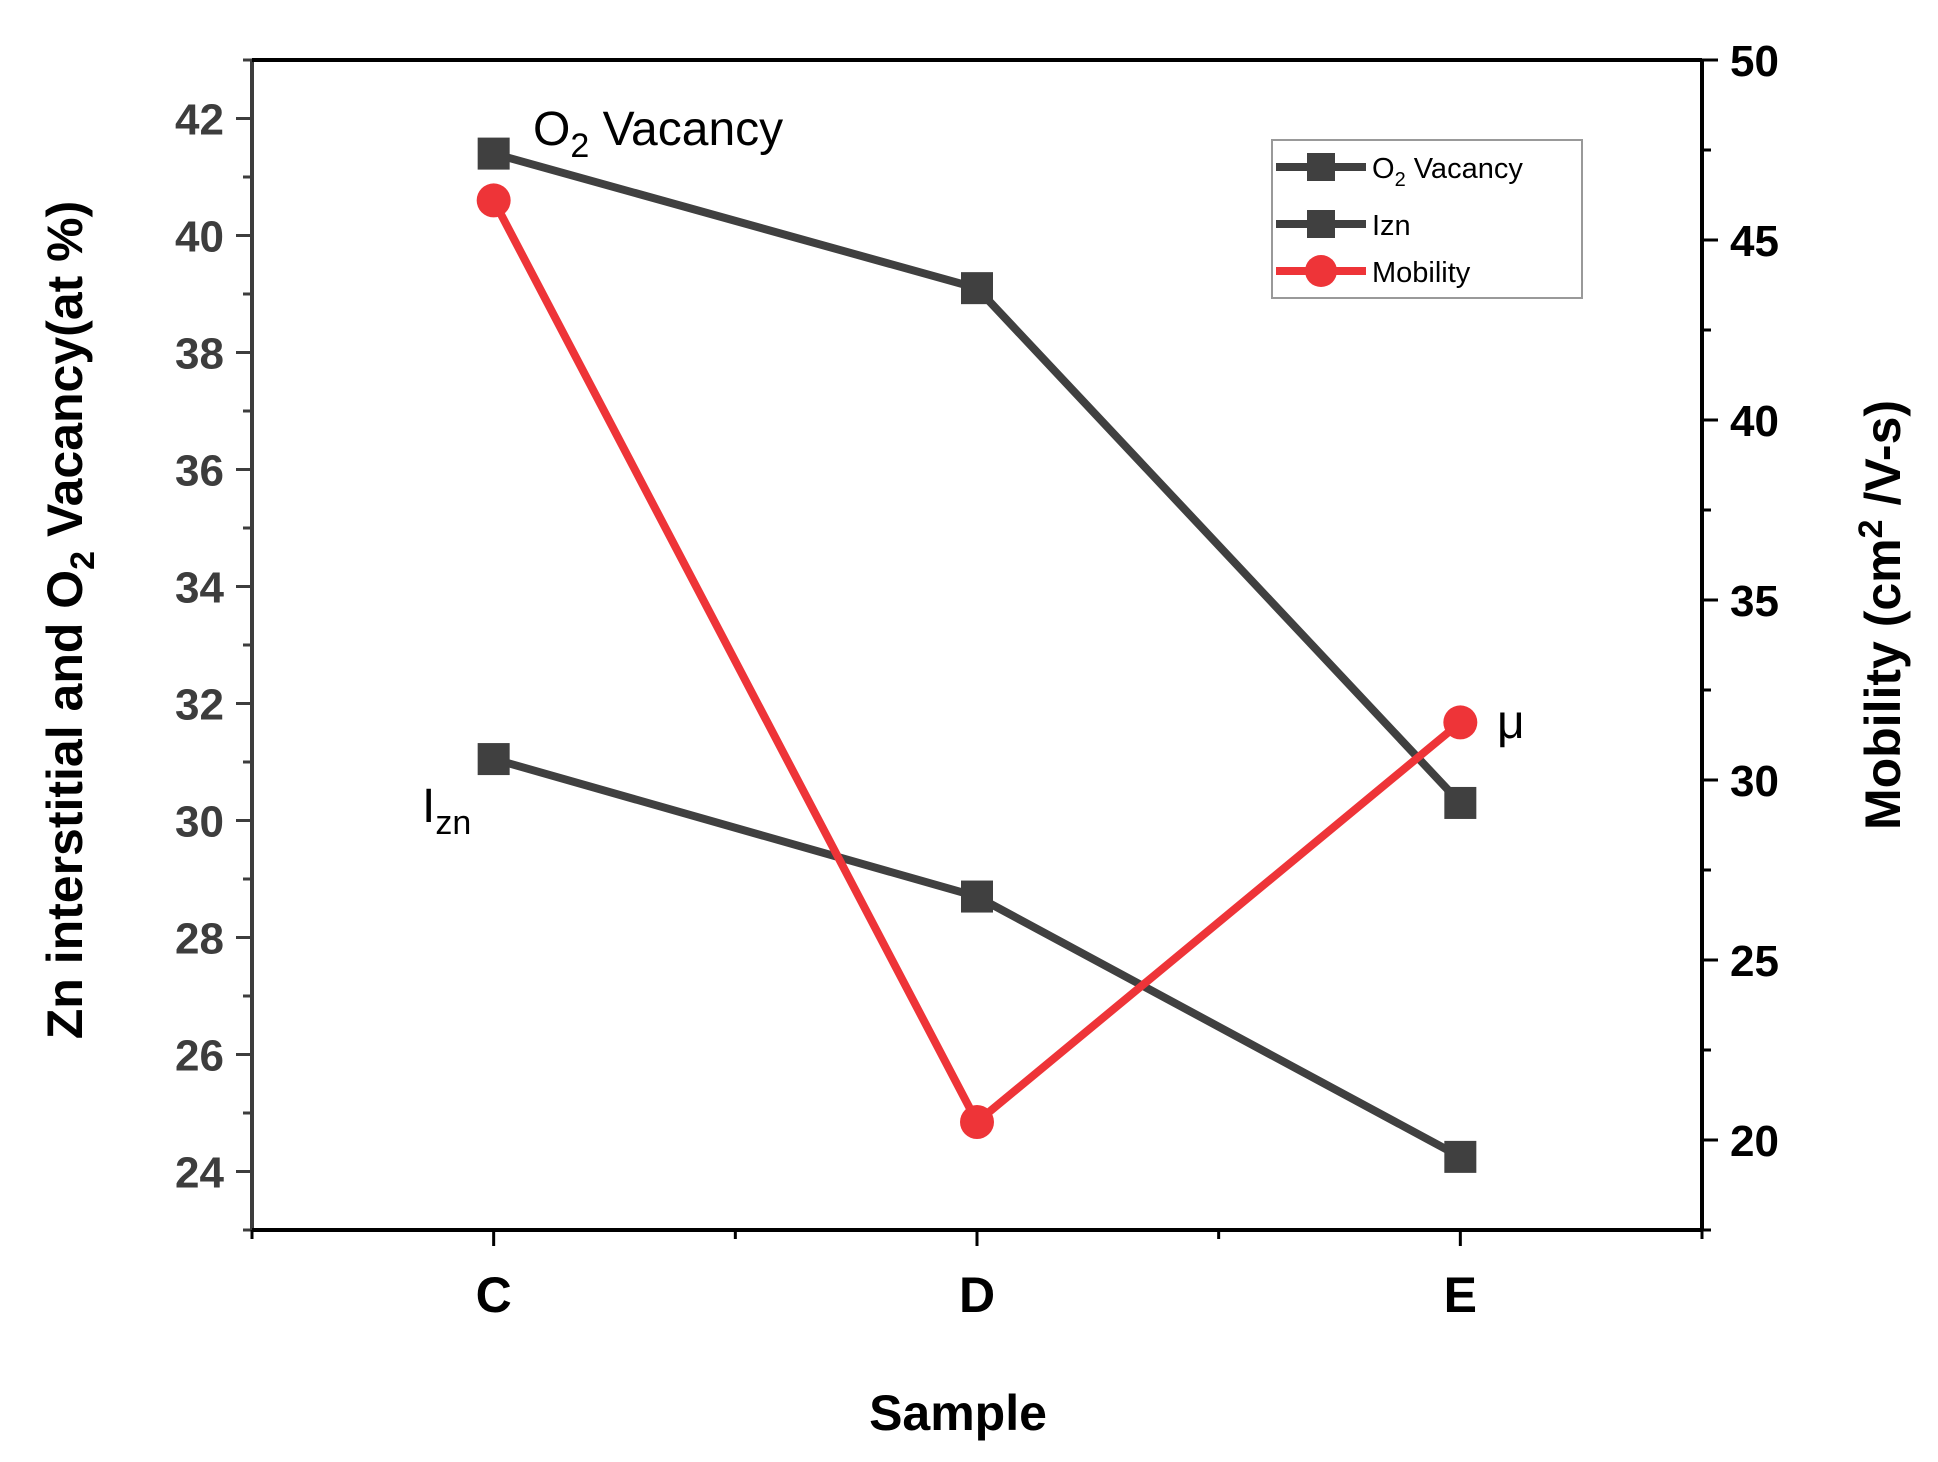 This screenshot has height=1462, width=1938. Describe the element at coordinates (551, 129) in the screenshot. I see `annotation-o2-main: O` at that location.